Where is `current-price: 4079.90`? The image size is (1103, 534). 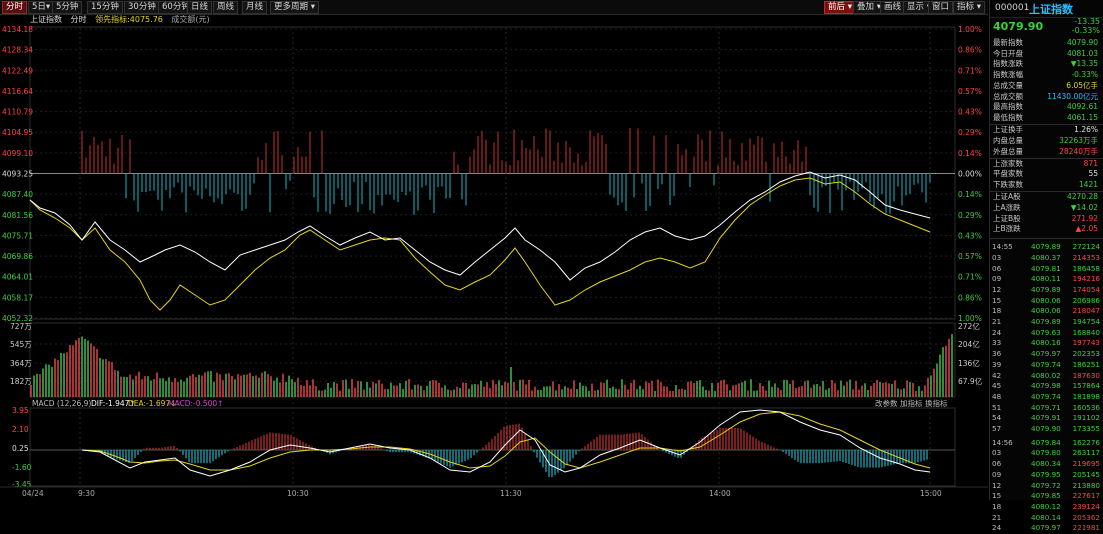 current-price: 4079.90 is located at coordinates (1018, 26).